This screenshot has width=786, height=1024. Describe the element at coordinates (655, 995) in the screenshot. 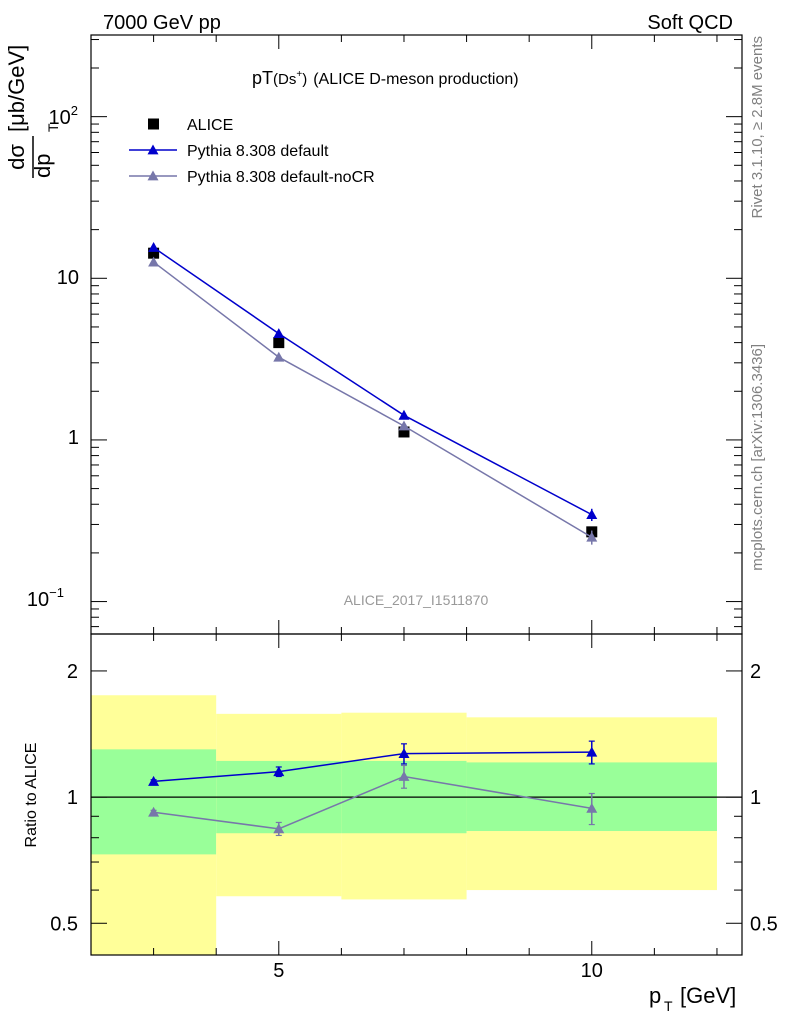

I see `svg-text: p` at that location.